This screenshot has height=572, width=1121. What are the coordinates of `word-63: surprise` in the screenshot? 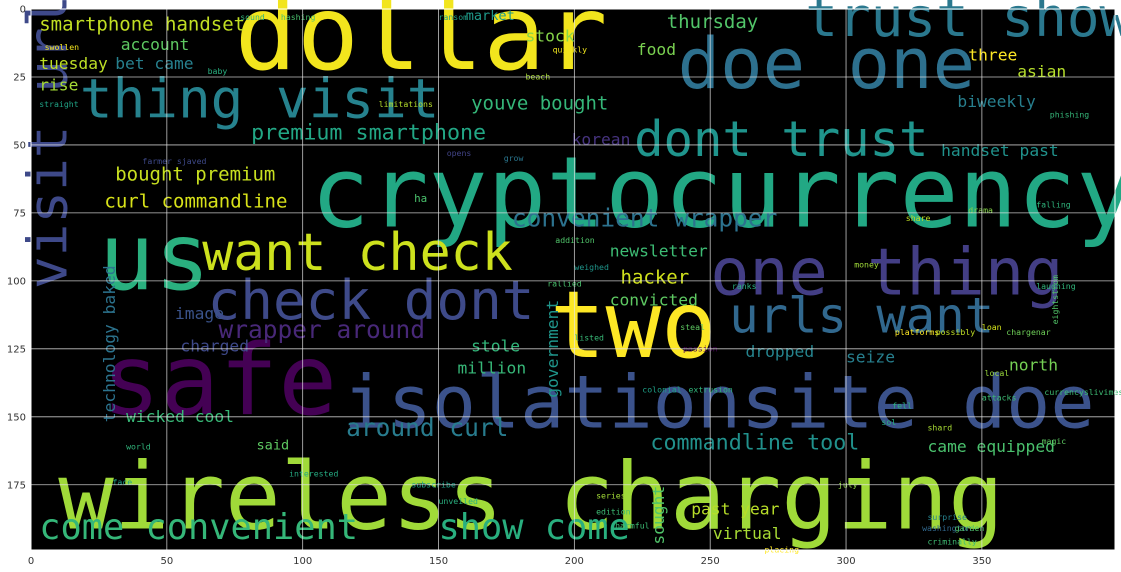 It's located at (948, 517).